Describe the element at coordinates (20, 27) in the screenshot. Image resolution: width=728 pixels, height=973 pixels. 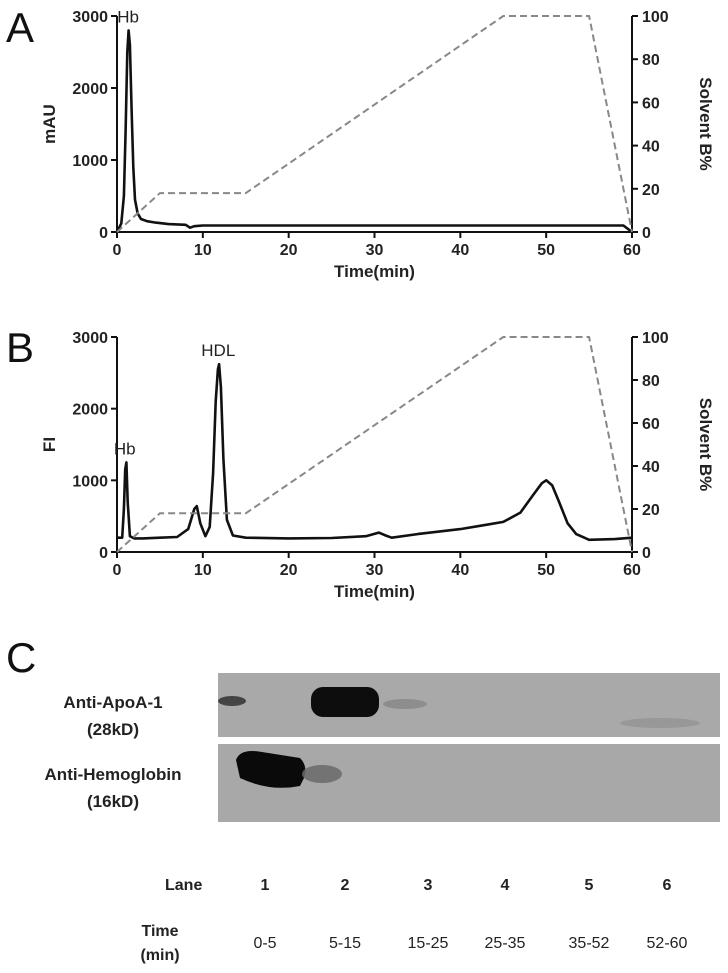
I see `panel-label-a: A` at that location.